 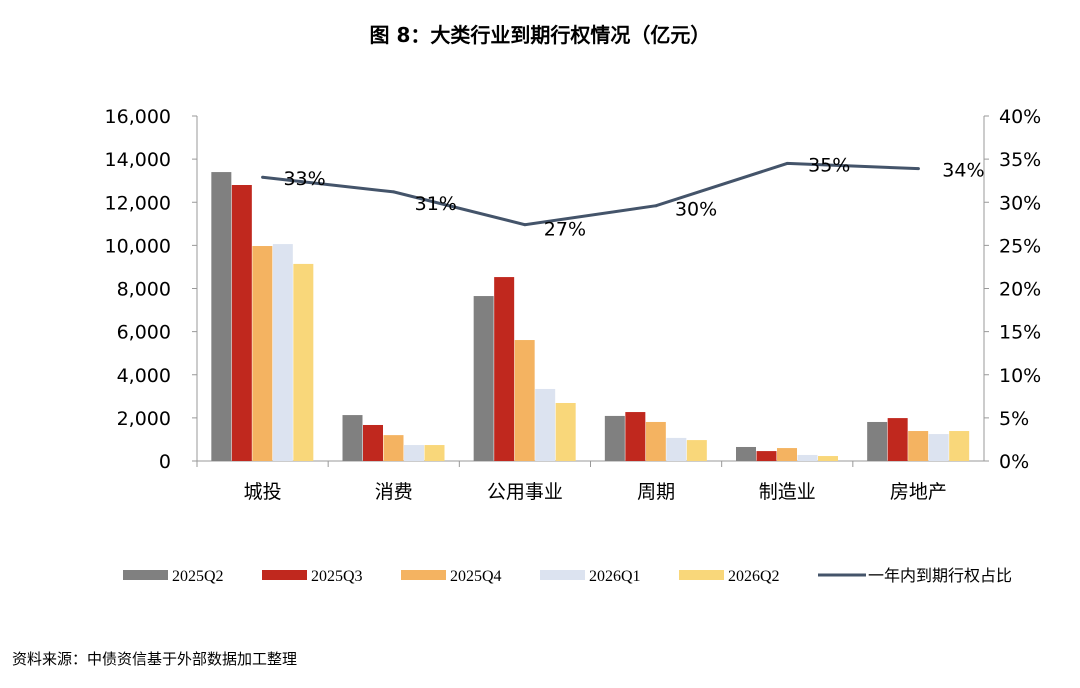 I want to click on y2-tick-label: 0%, so click(x=1014, y=462).